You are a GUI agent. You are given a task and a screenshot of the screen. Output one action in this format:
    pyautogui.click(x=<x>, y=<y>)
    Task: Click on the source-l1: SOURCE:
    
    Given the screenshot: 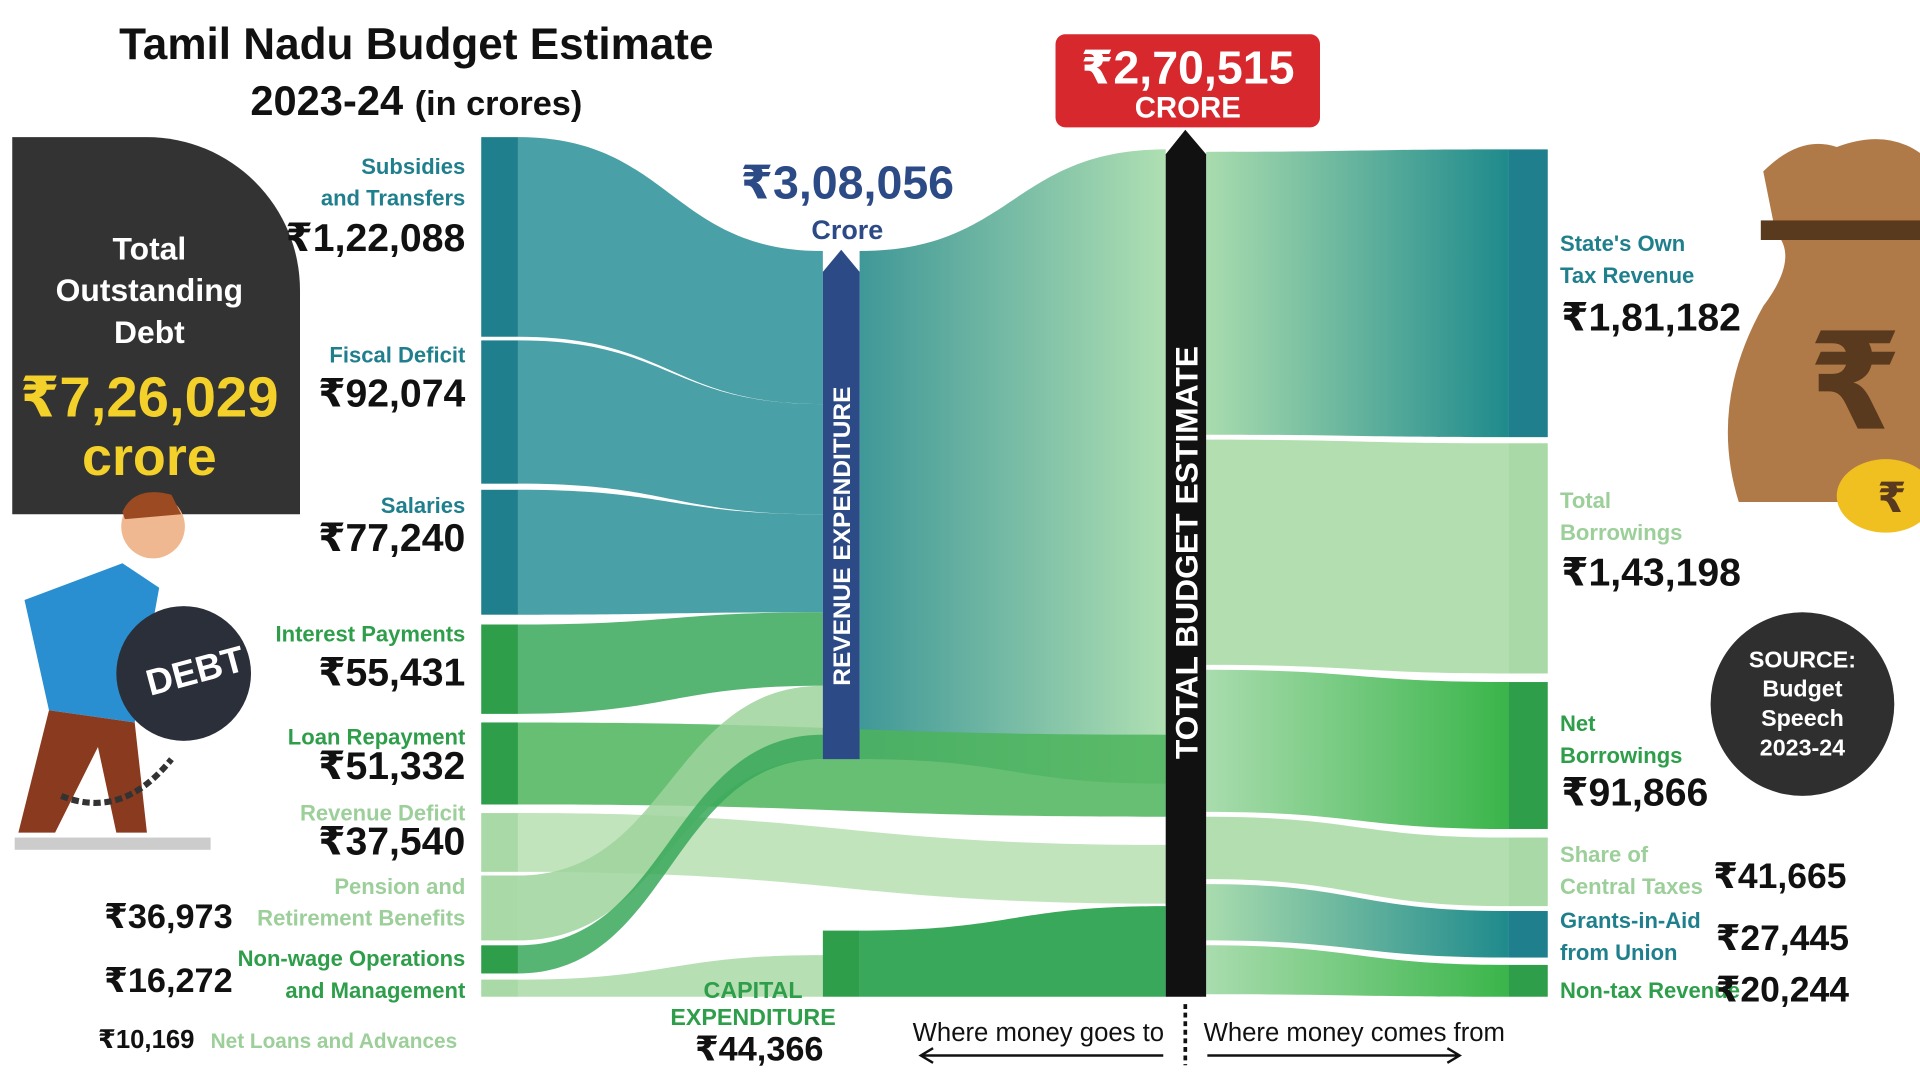 What is the action you would take?
    pyautogui.click(x=1802, y=659)
    